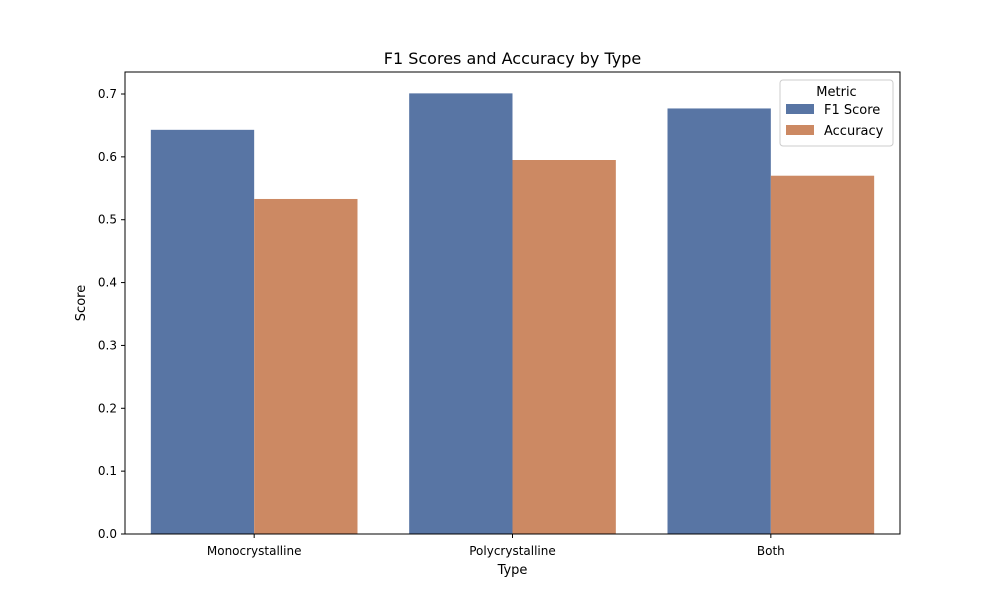 The height and width of the screenshot is (600, 1000). I want to click on bar-f1-score-both, so click(719, 321).